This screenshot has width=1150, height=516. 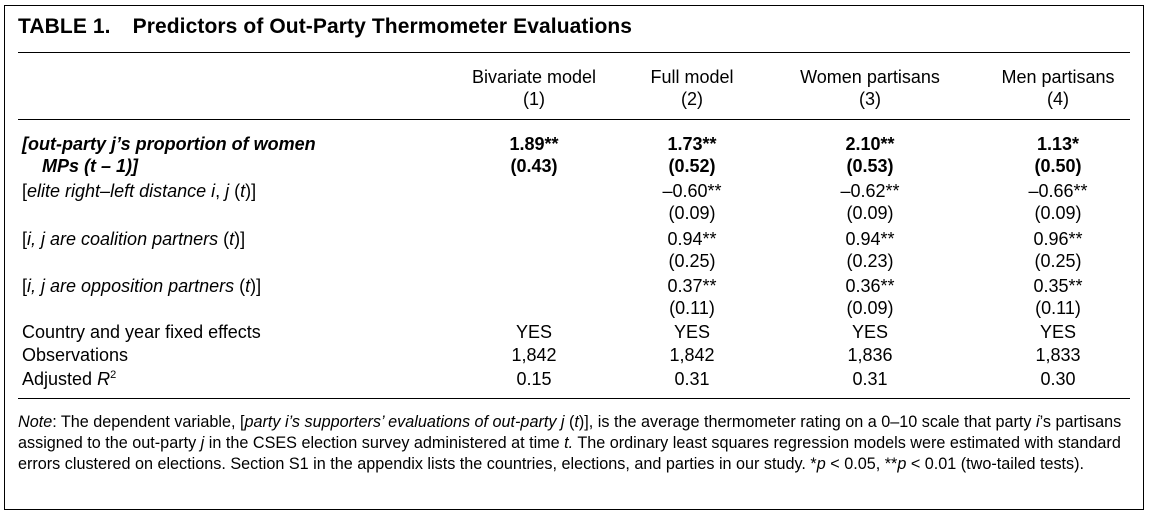 I want to click on cell-r5-c3: YES, so click(x=870, y=332).